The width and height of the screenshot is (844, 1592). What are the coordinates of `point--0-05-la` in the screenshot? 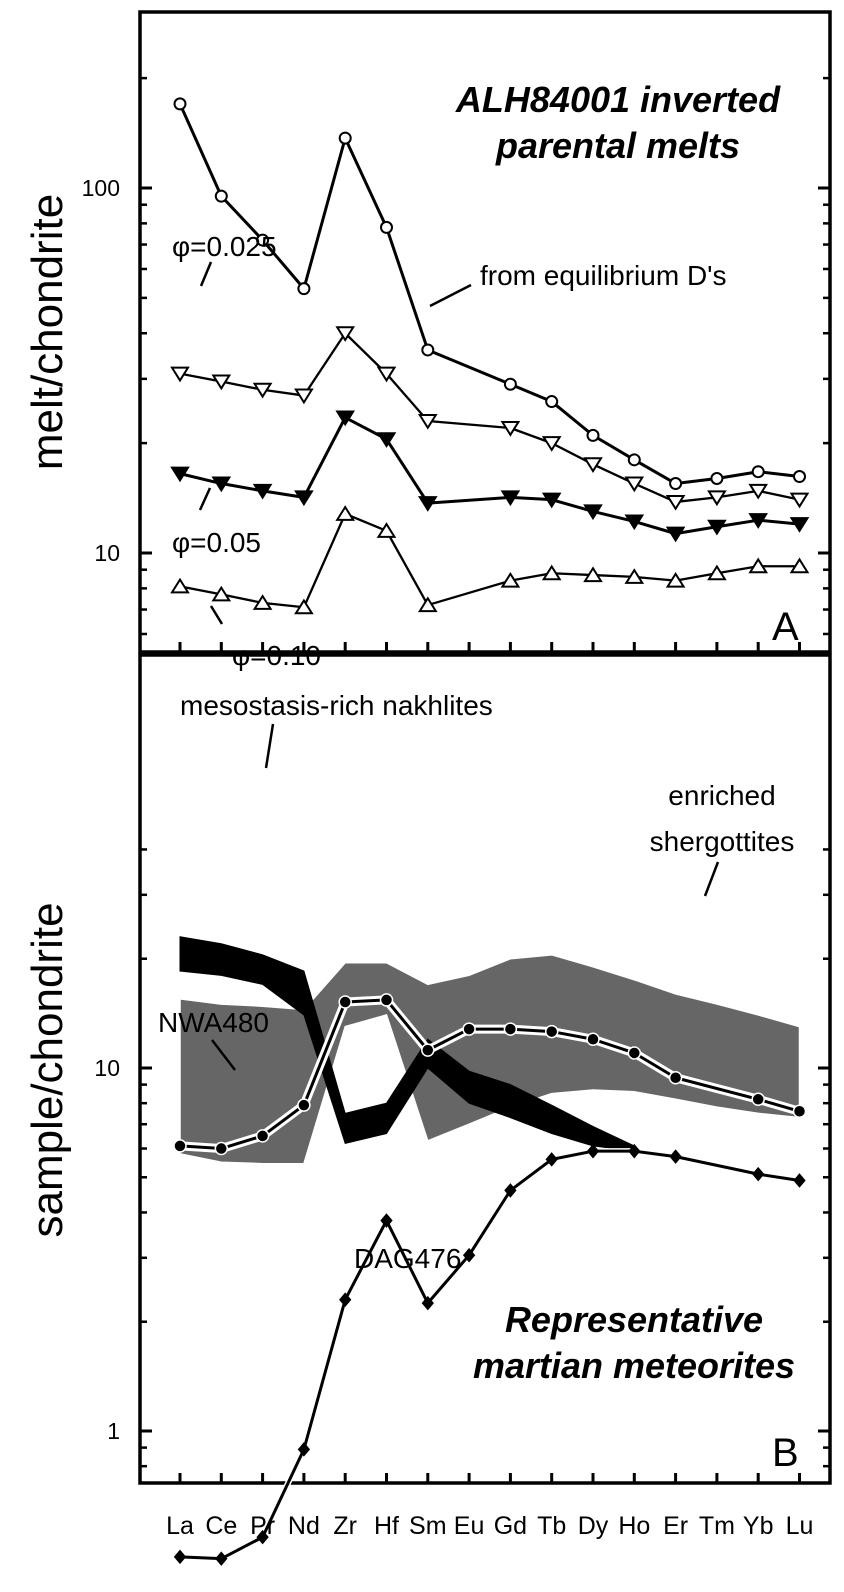 It's located at (180, 474).